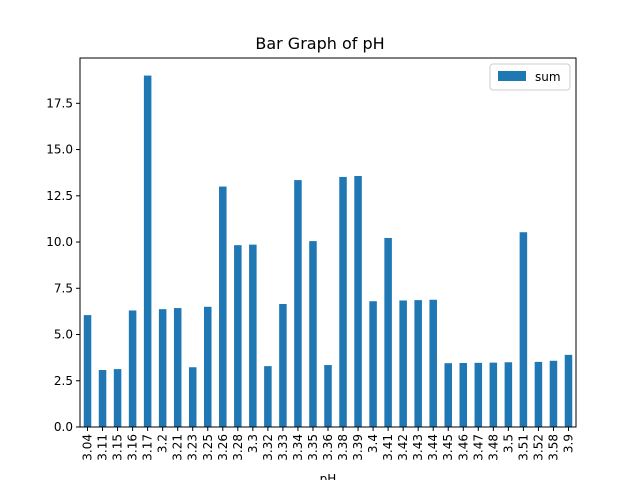  Describe the element at coordinates (88, 447) in the screenshot. I see `x-tick-label: 3.04` at that location.